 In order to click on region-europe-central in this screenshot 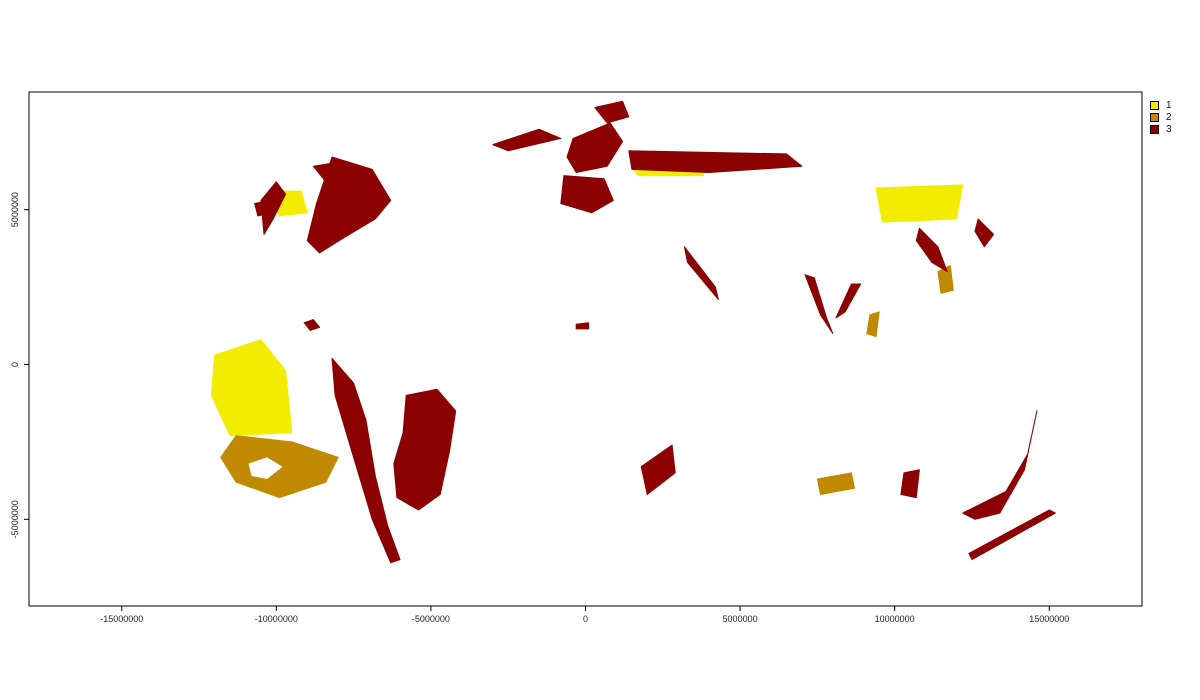, I will do `click(587, 194)`.